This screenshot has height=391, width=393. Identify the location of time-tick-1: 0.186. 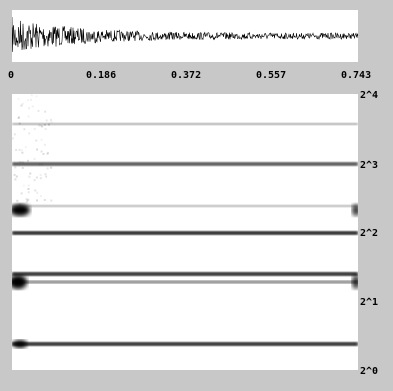
(101, 75).